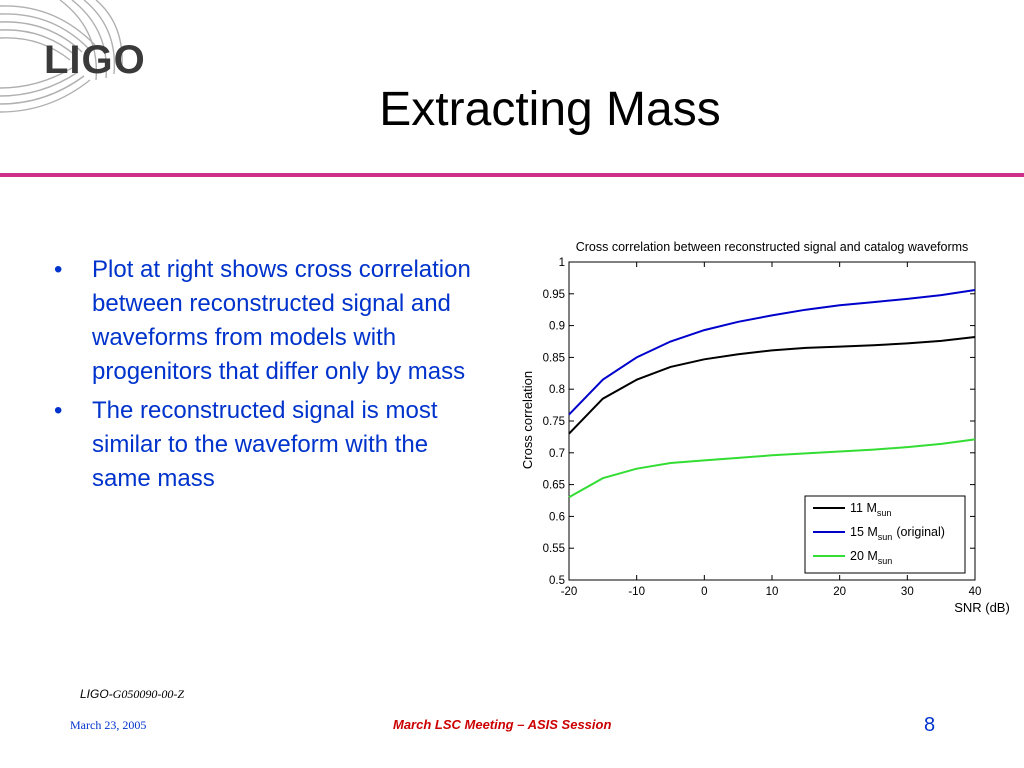 The width and height of the screenshot is (1024, 768). I want to click on series-group, so click(772, 394).